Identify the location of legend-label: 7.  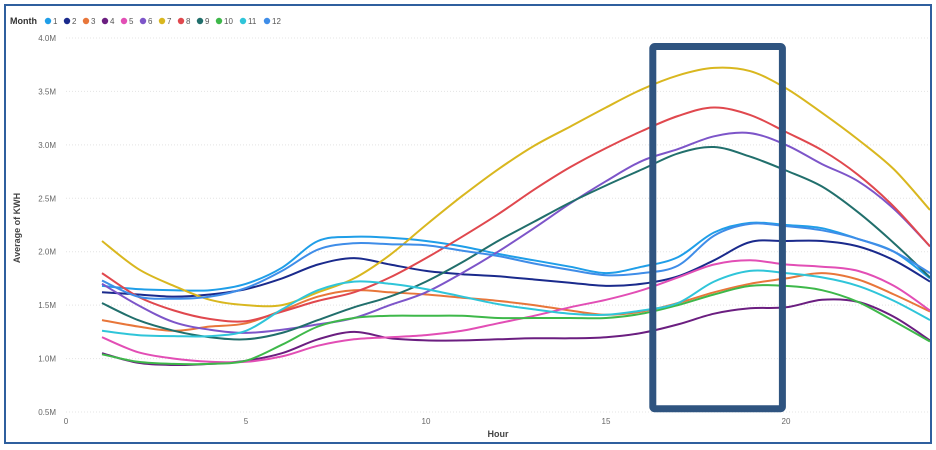
(169, 21).